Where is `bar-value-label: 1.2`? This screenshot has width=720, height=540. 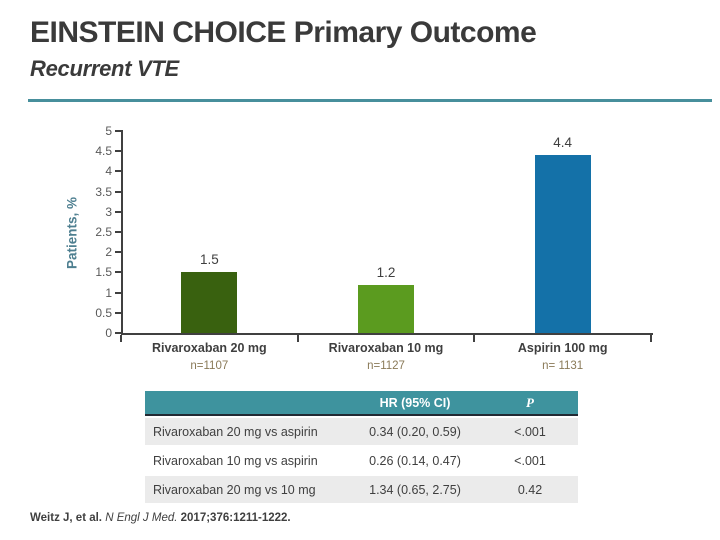
bar-value-label: 1.2 is located at coordinates (386, 272).